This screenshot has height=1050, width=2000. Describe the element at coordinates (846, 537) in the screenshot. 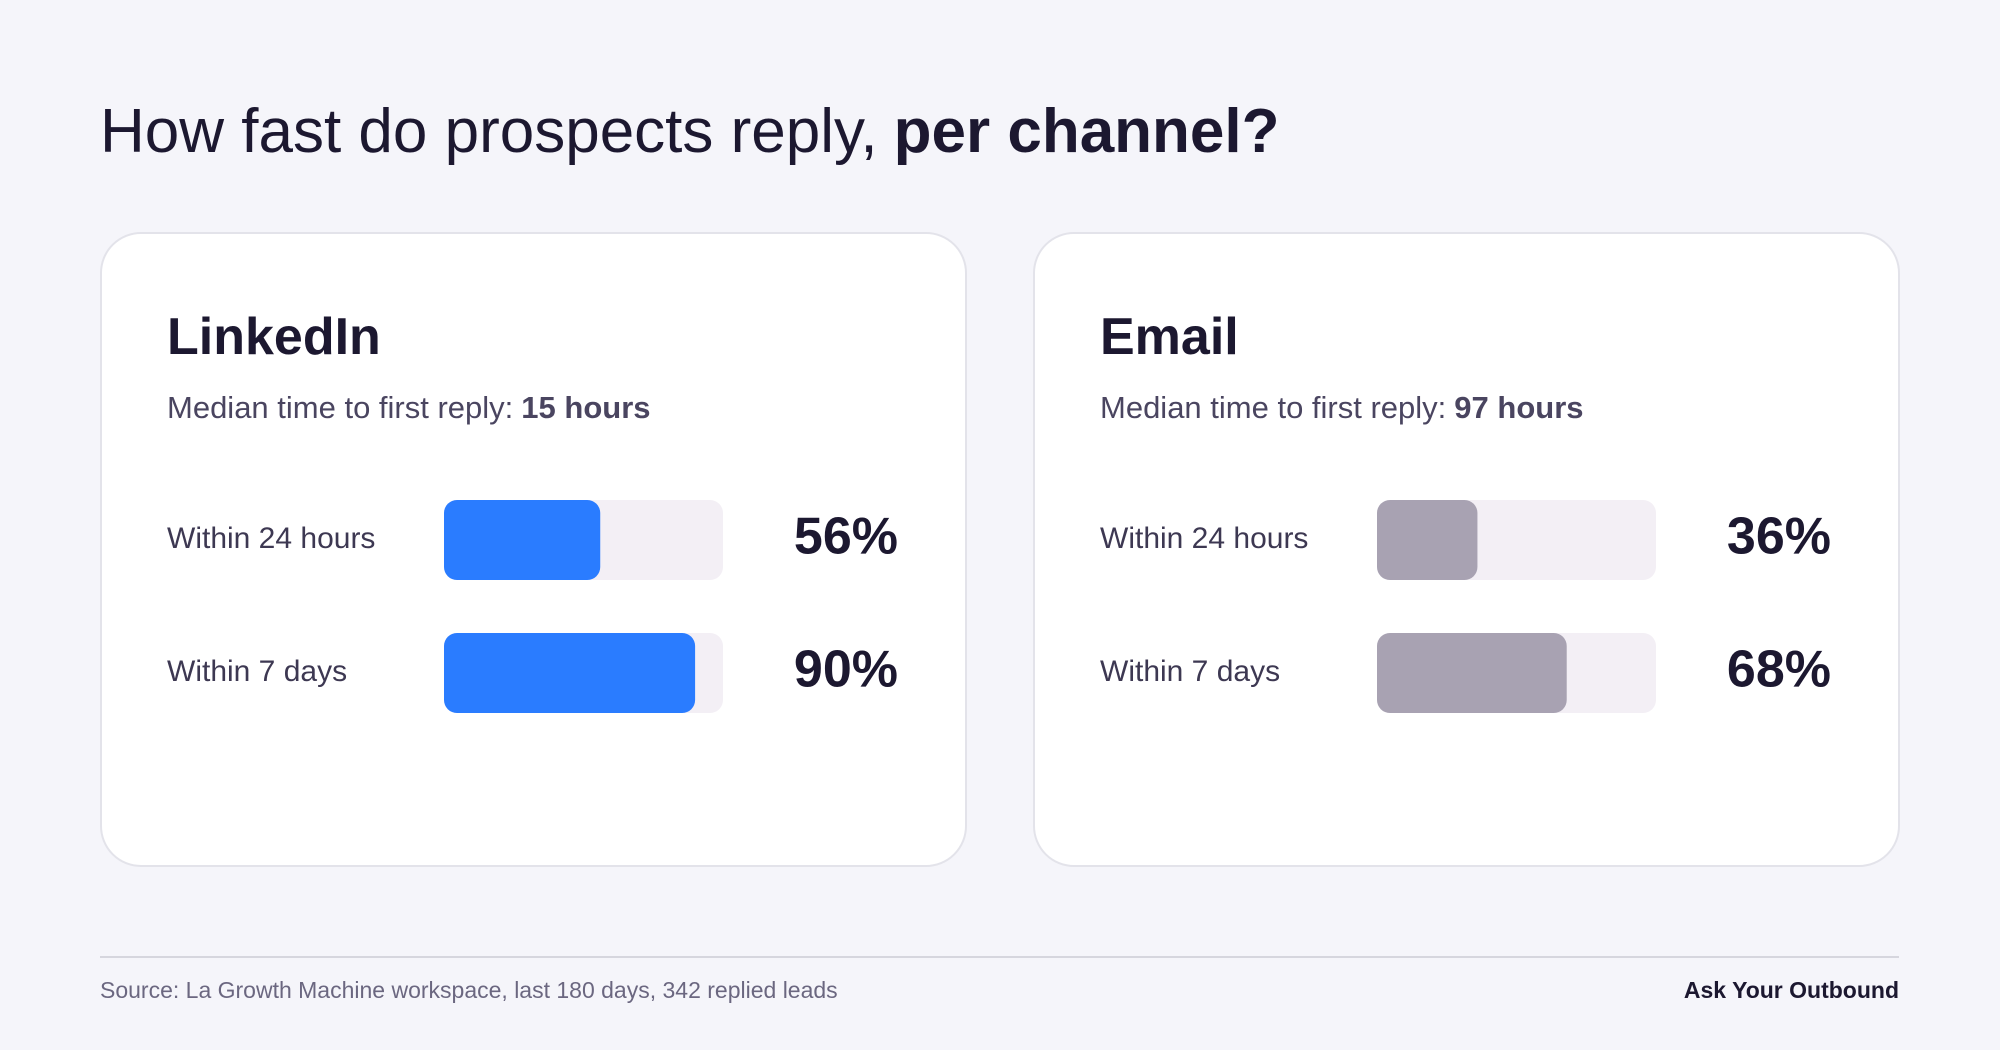

I see `value-label: 56%` at that location.